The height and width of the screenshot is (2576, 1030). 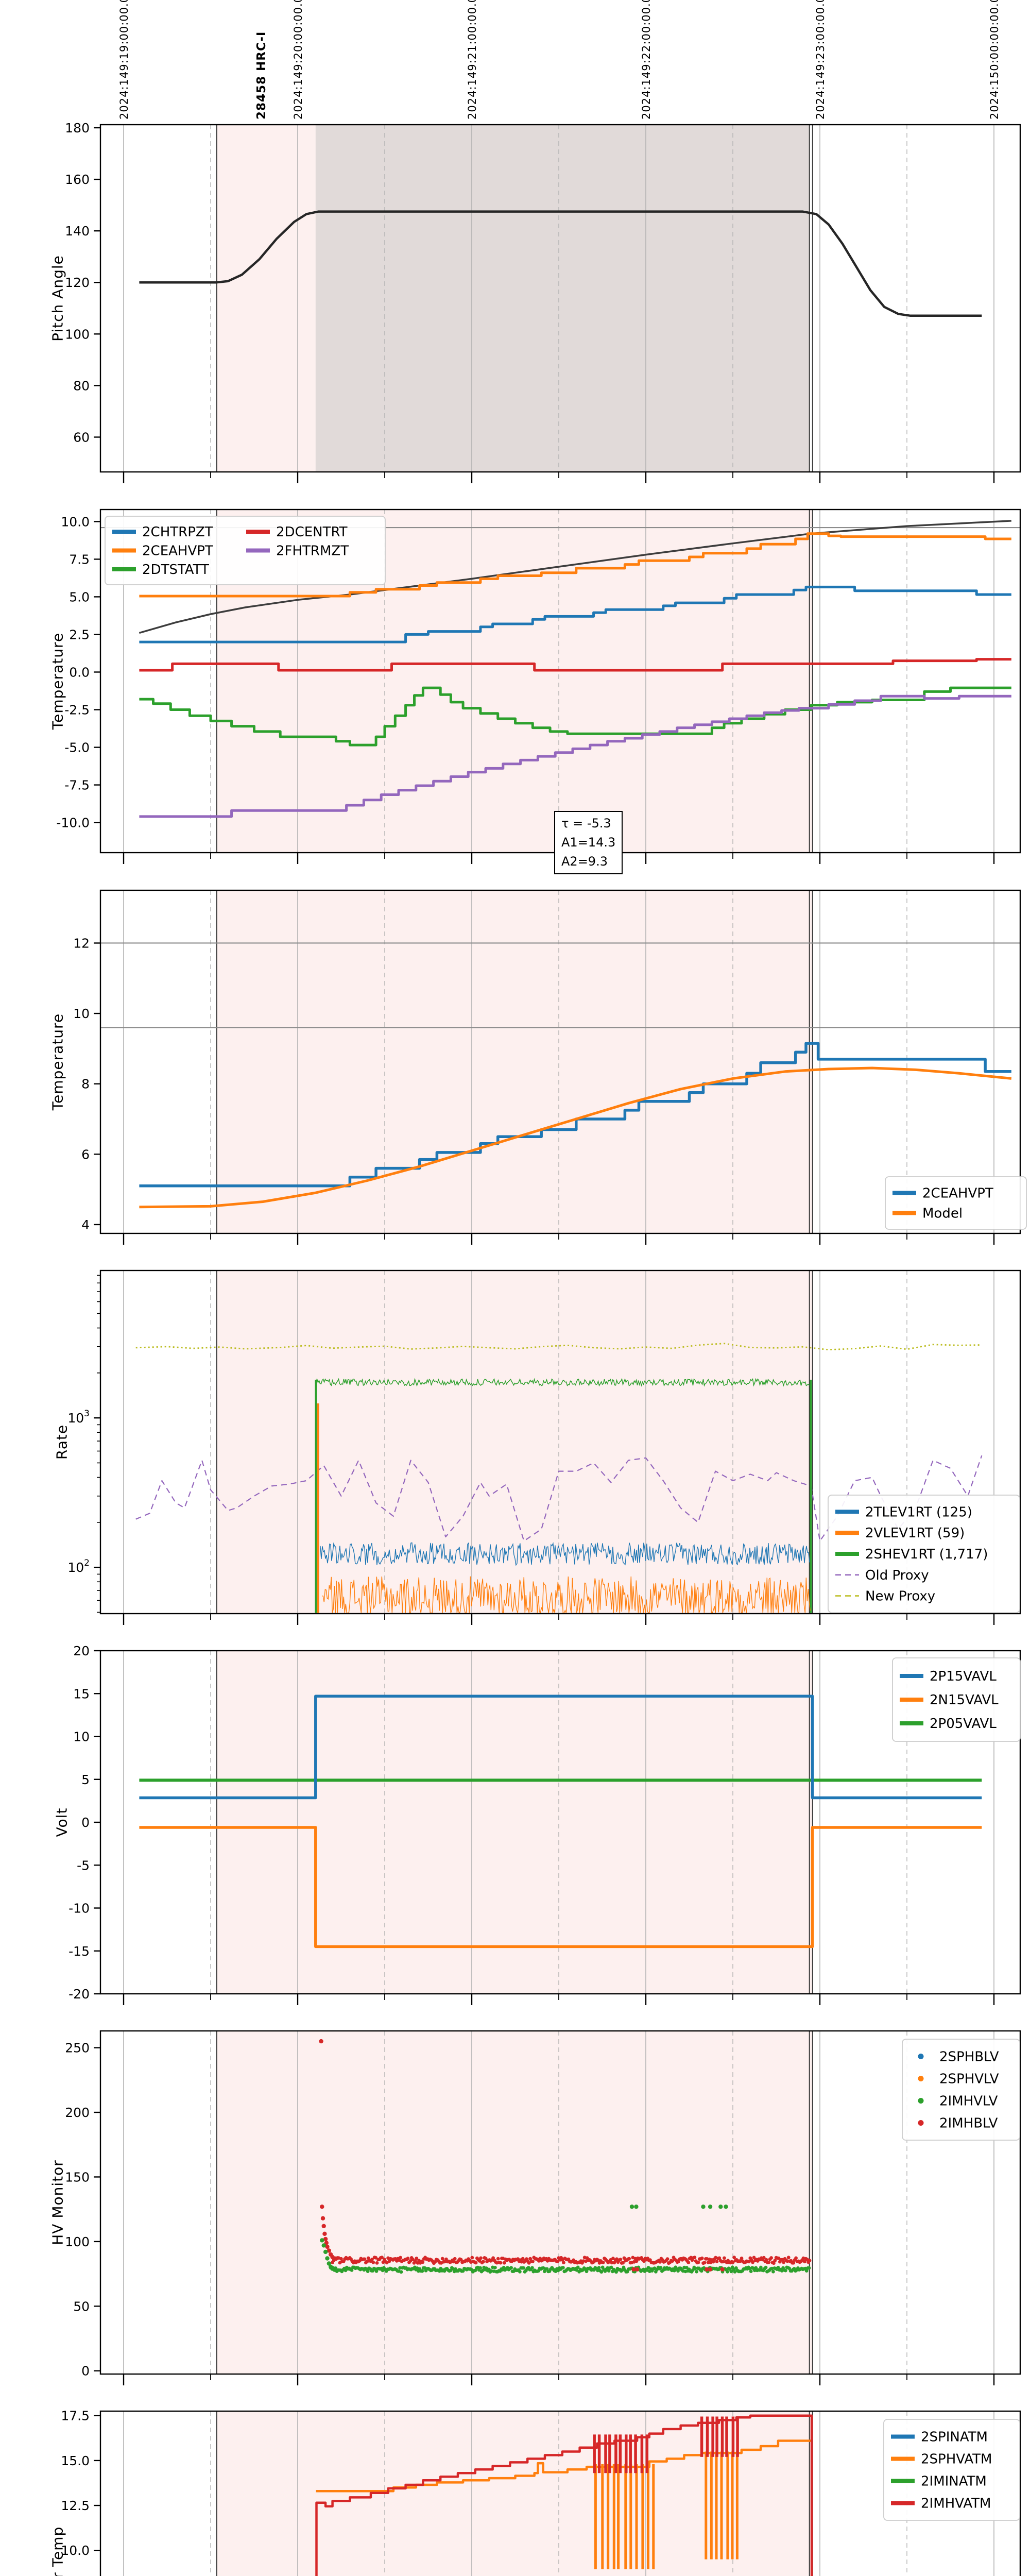 I want to click on series-2SPHVATM, so click(x=564, y=2466).